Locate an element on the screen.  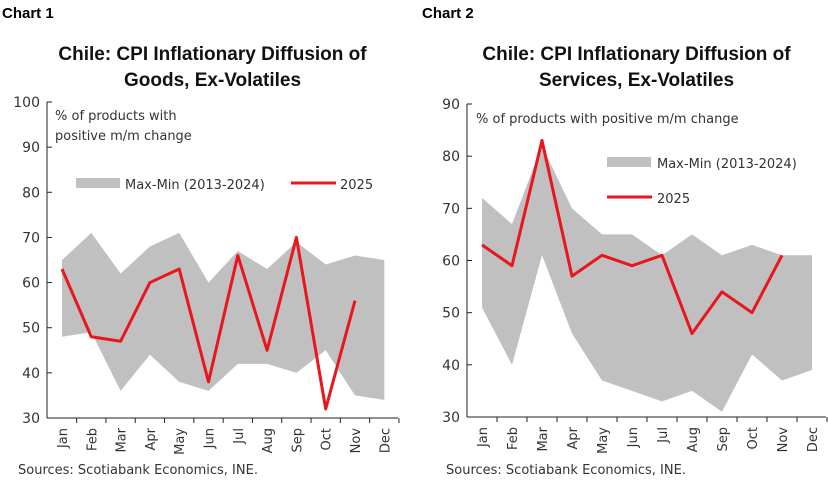
y-axis-annotation: % of products with positive m/m change is located at coordinates (607, 119).